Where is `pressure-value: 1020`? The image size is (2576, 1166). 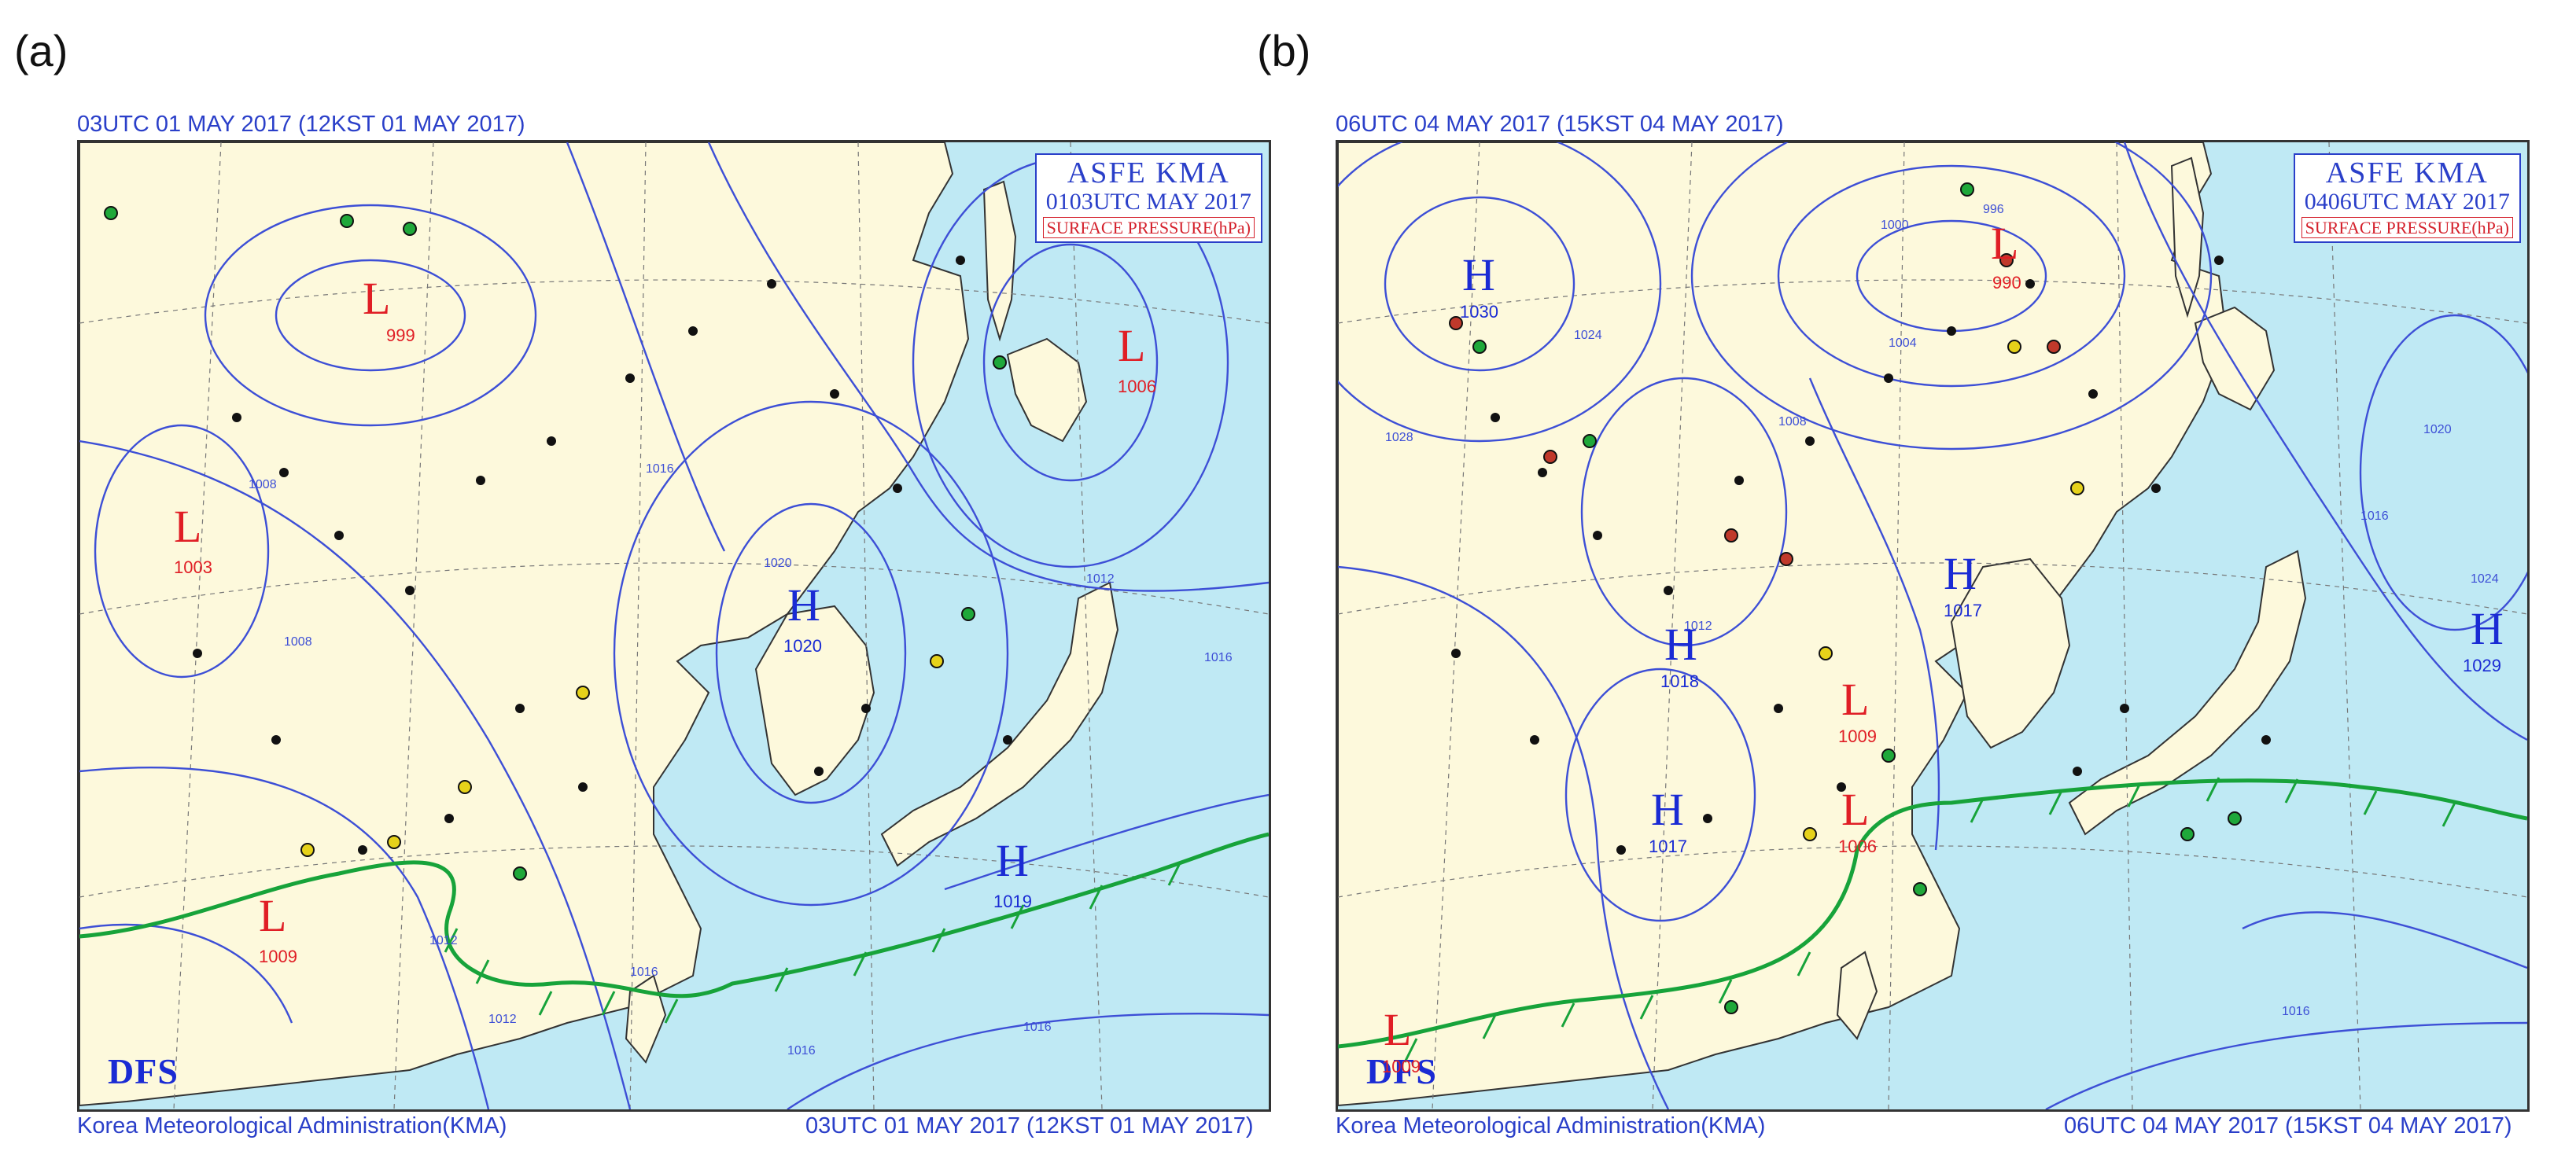
pressure-value: 1020 is located at coordinates (802, 646).